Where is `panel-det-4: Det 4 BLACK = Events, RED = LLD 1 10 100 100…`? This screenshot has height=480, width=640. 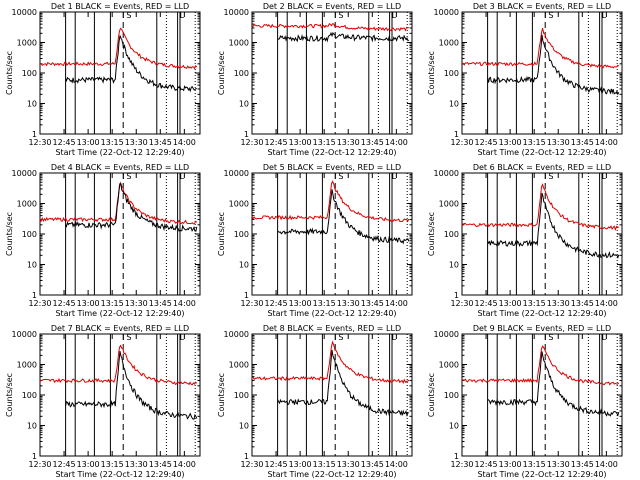
panel-det-4: Det 4 BLACK = Events, RED = LLD 1 10 100 100… is located at coordinates (103, 240).